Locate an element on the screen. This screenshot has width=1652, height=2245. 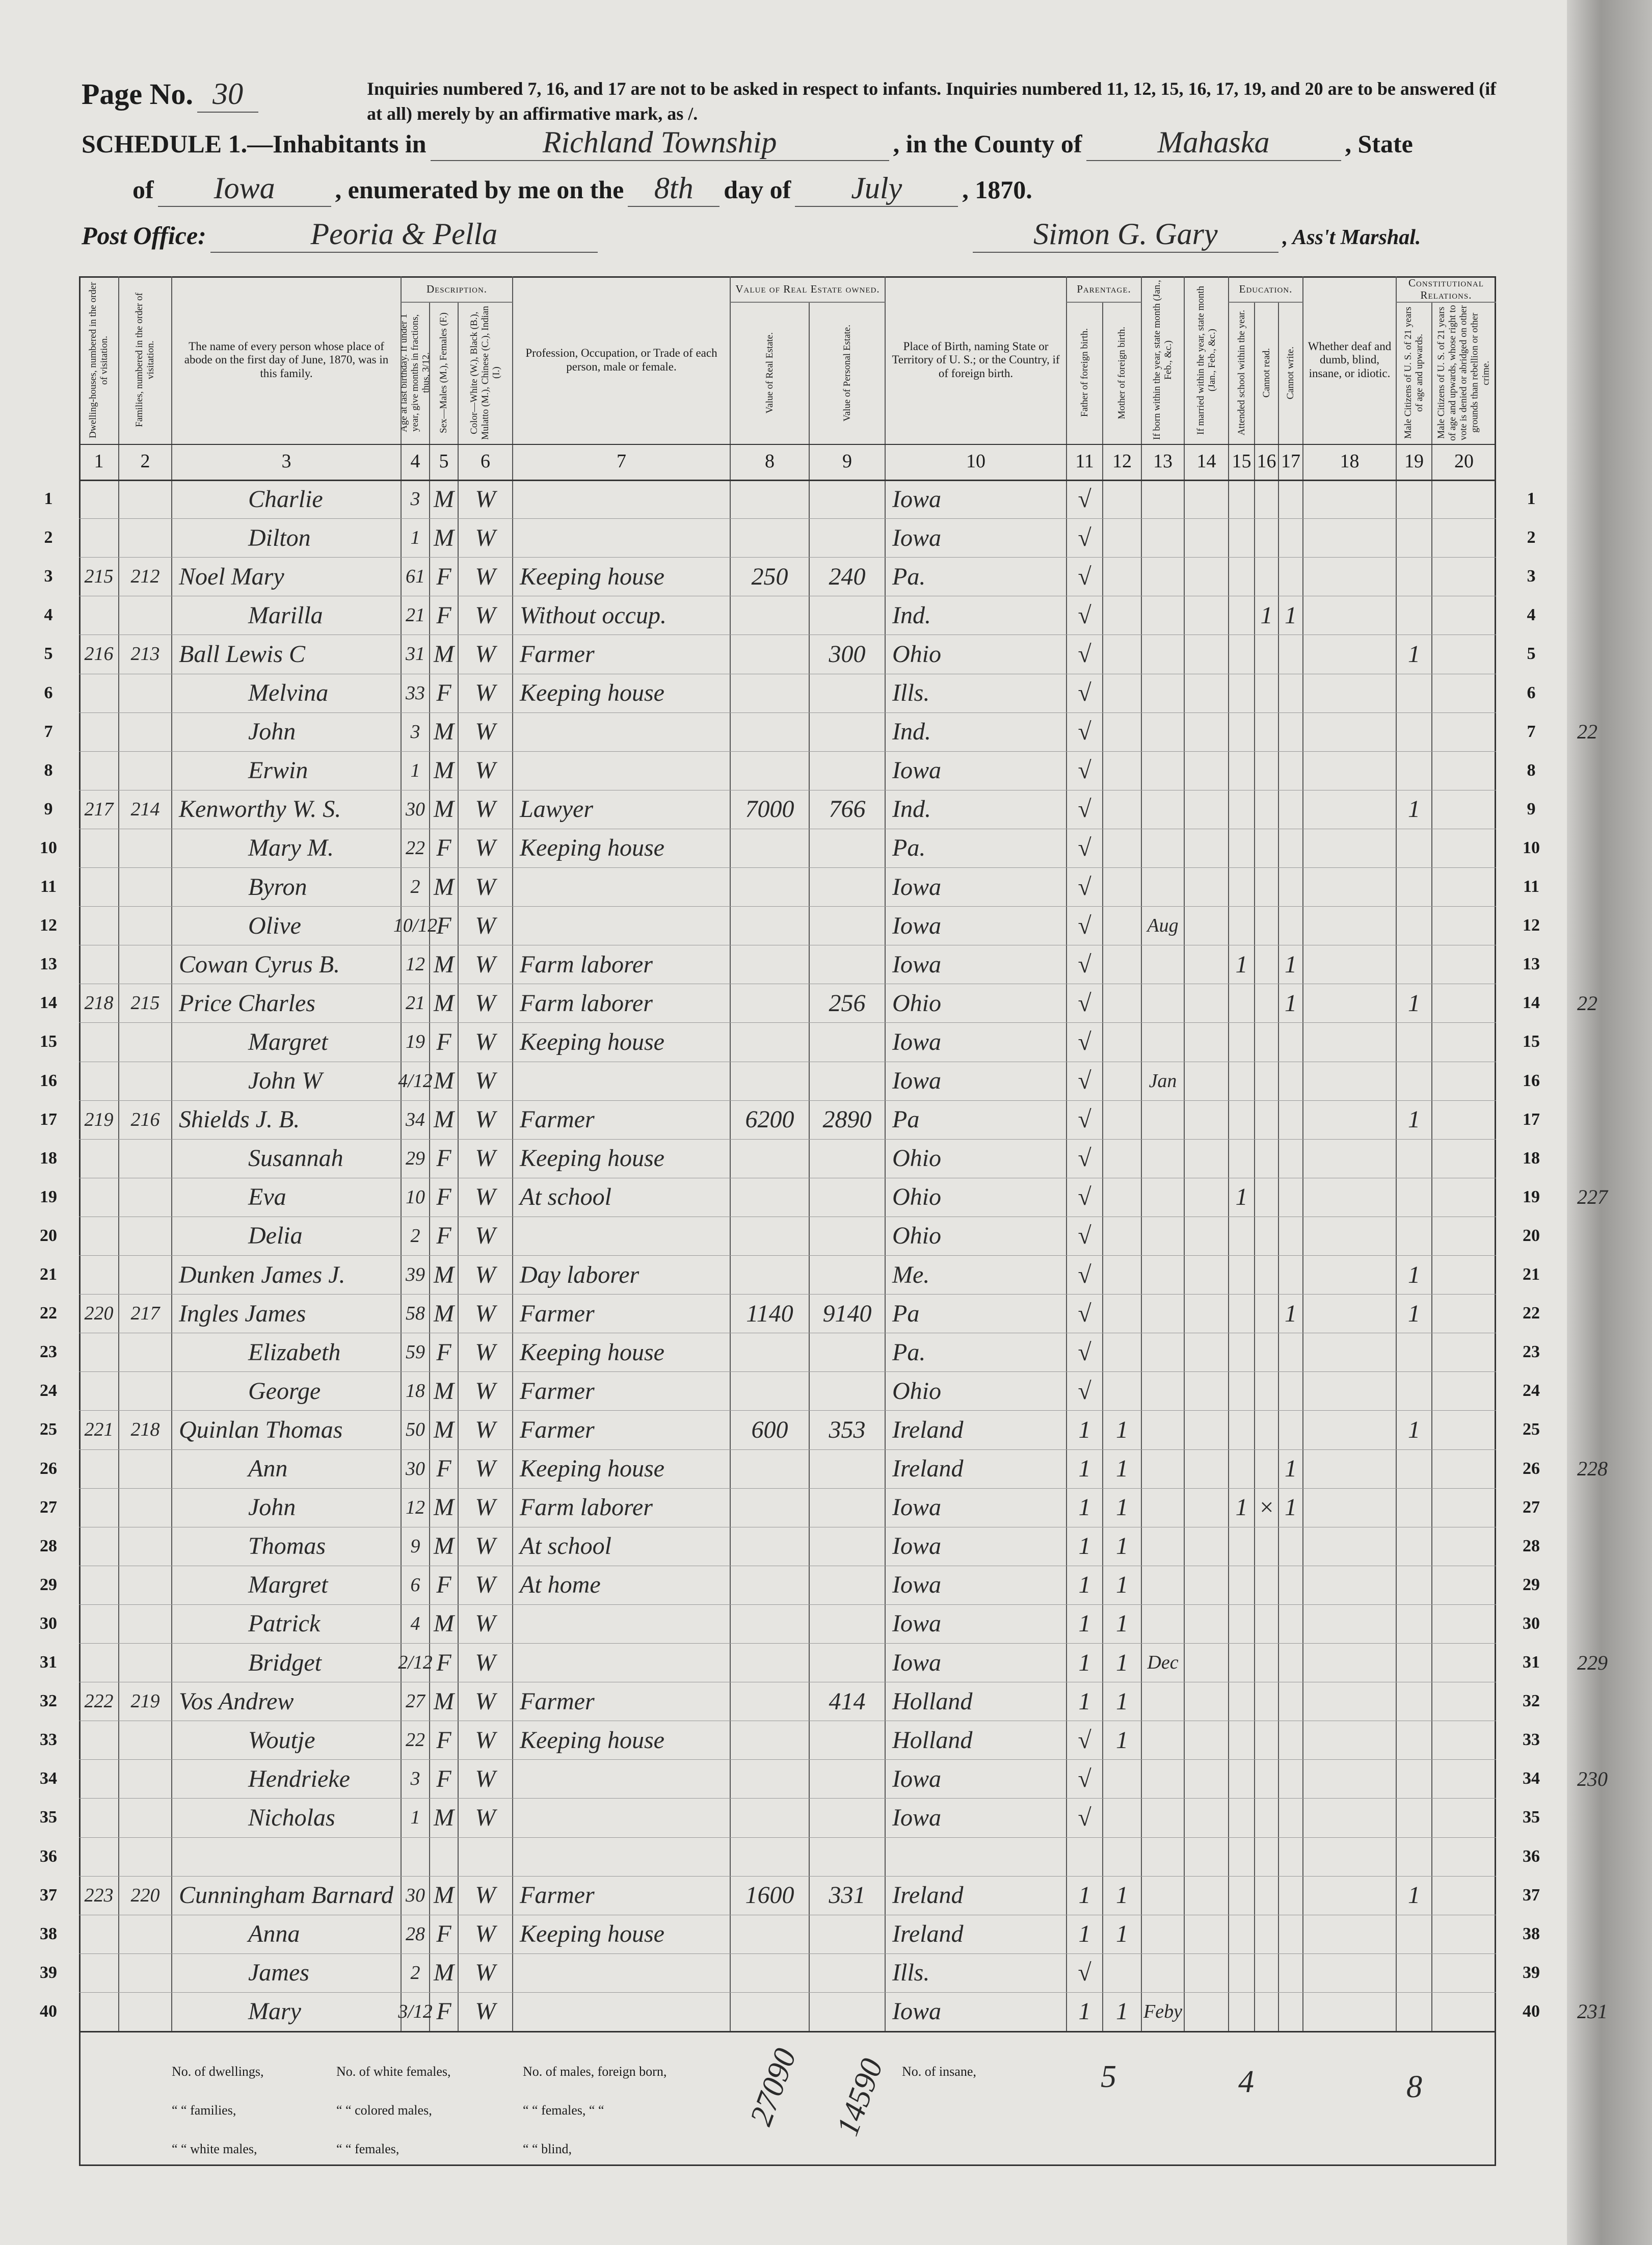
cell-birthplace: Ind. is located at coordinates (911, 732).